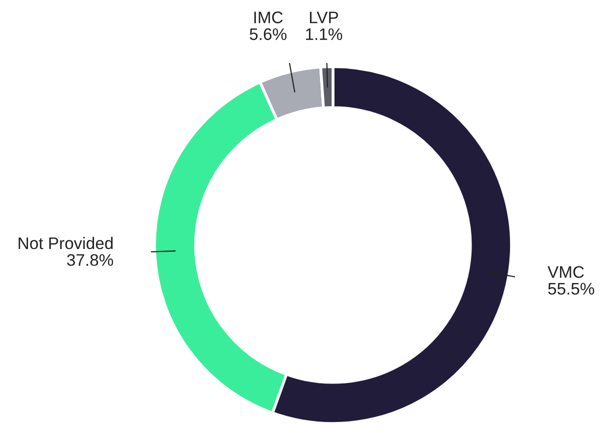  What do you see at coordinates (324, 34) in the screenshot?
I see `data-label: 1.1%` at bounding box center [324, 34].